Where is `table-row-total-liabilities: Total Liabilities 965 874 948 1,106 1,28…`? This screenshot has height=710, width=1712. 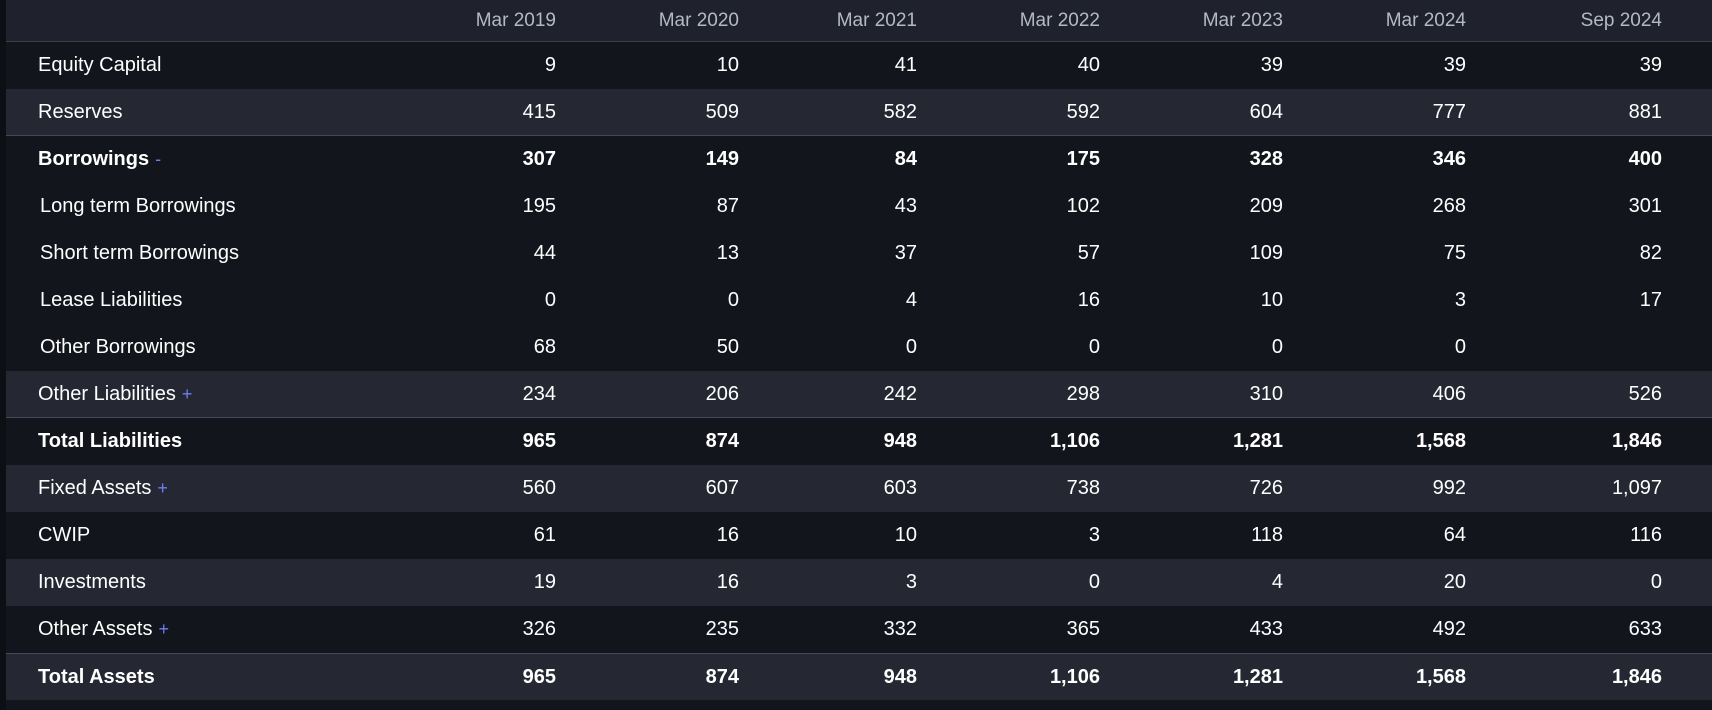
table-row-total-liabilities: Total Liabilities 965 874 948 1,106 1,28… is located at coordinates (859, 441).